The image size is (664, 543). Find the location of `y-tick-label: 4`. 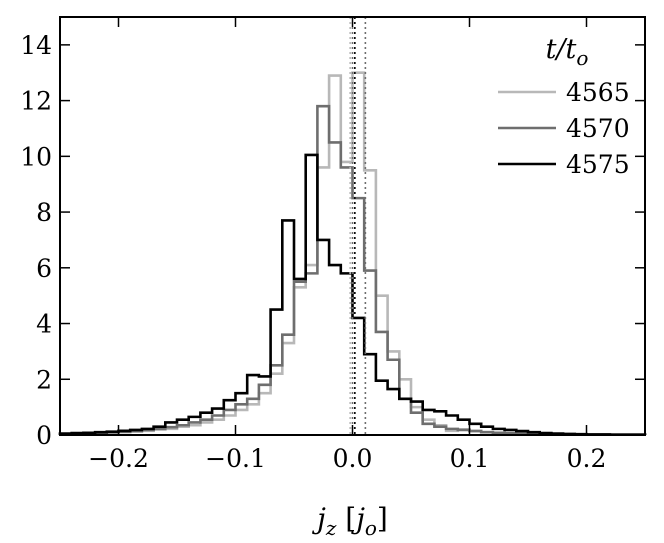

y-tick-label: 4 is located at coordinates (44, 324).